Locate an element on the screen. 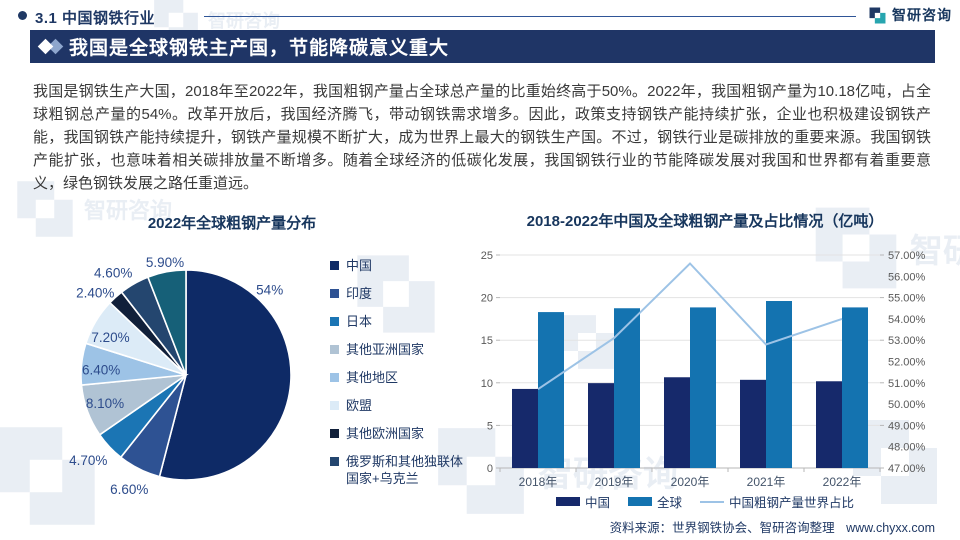 The height and width of the screenshot is (540, 960). logo-text: 智研咨询 is located at coordinates (922, 15).